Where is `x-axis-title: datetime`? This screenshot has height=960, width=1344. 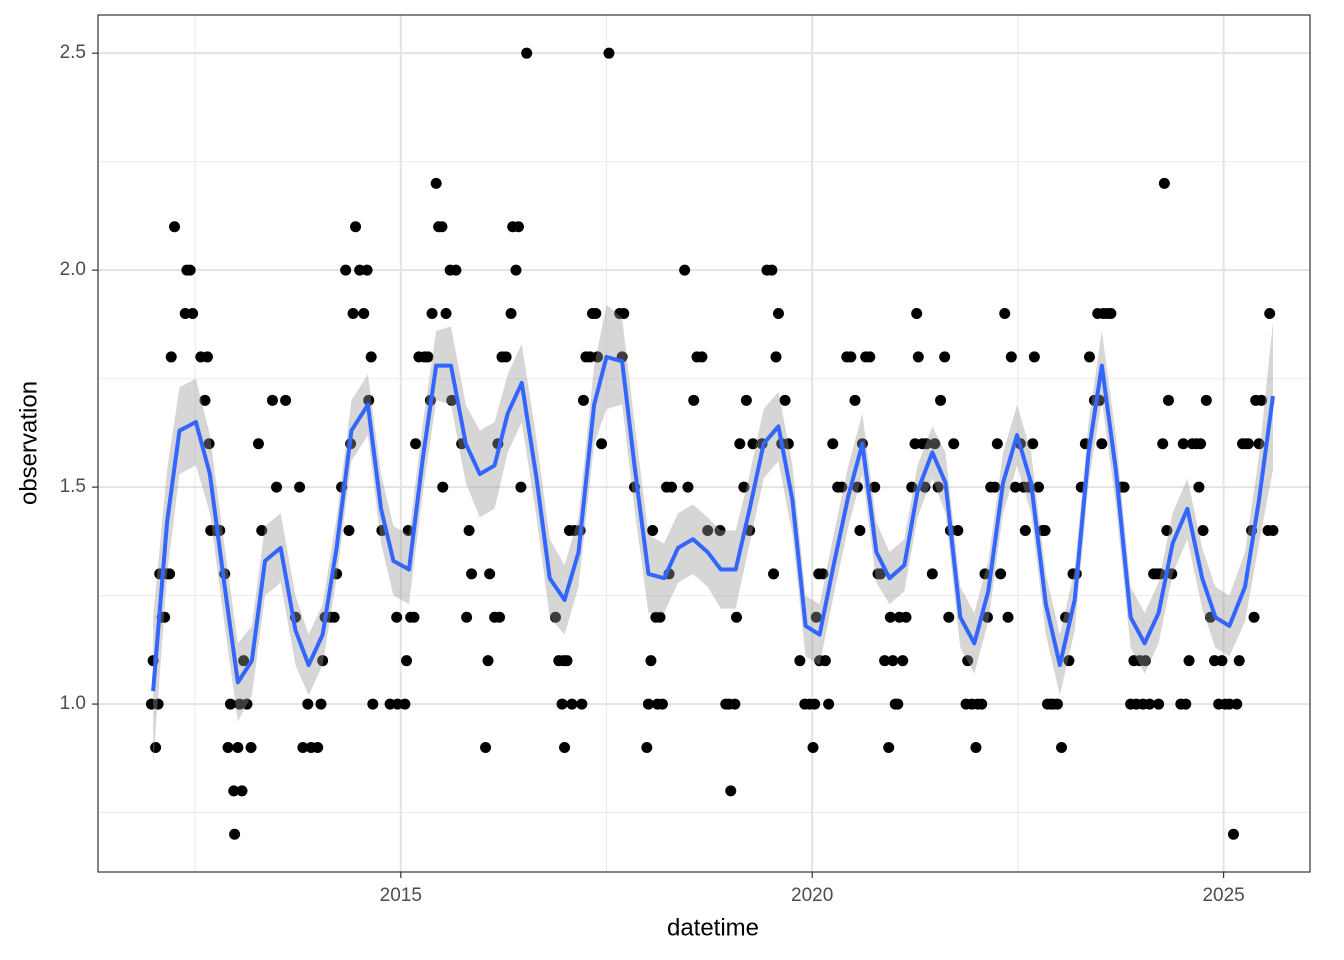 x-axis-title: datetime is located at coordinates (713, 927).